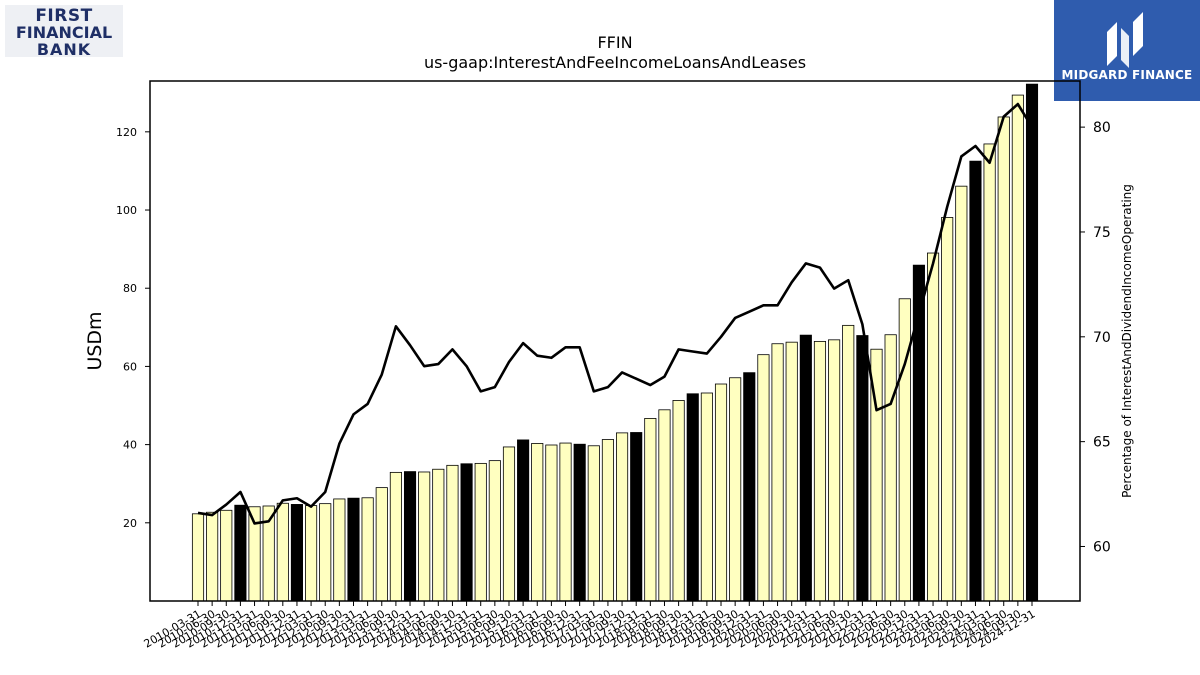 This screenshot has width=1200, height=675. What do you see at coordinates (130, 288) in the screenshot?
I see `y-tick-label-80: 80` at bounding box center [130, 288].